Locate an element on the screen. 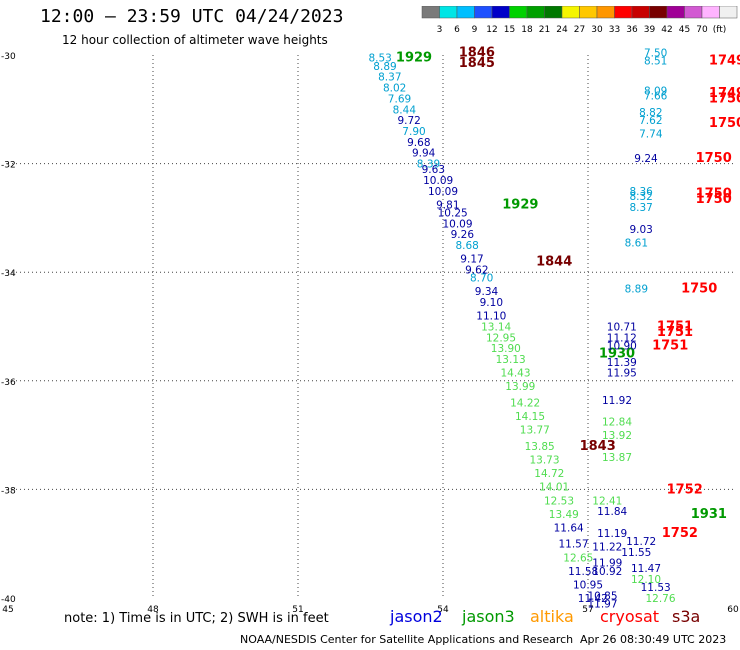 This screenshot has height=650, width=740. legend-jason3: jason3 is located at coordinates (488, 616).